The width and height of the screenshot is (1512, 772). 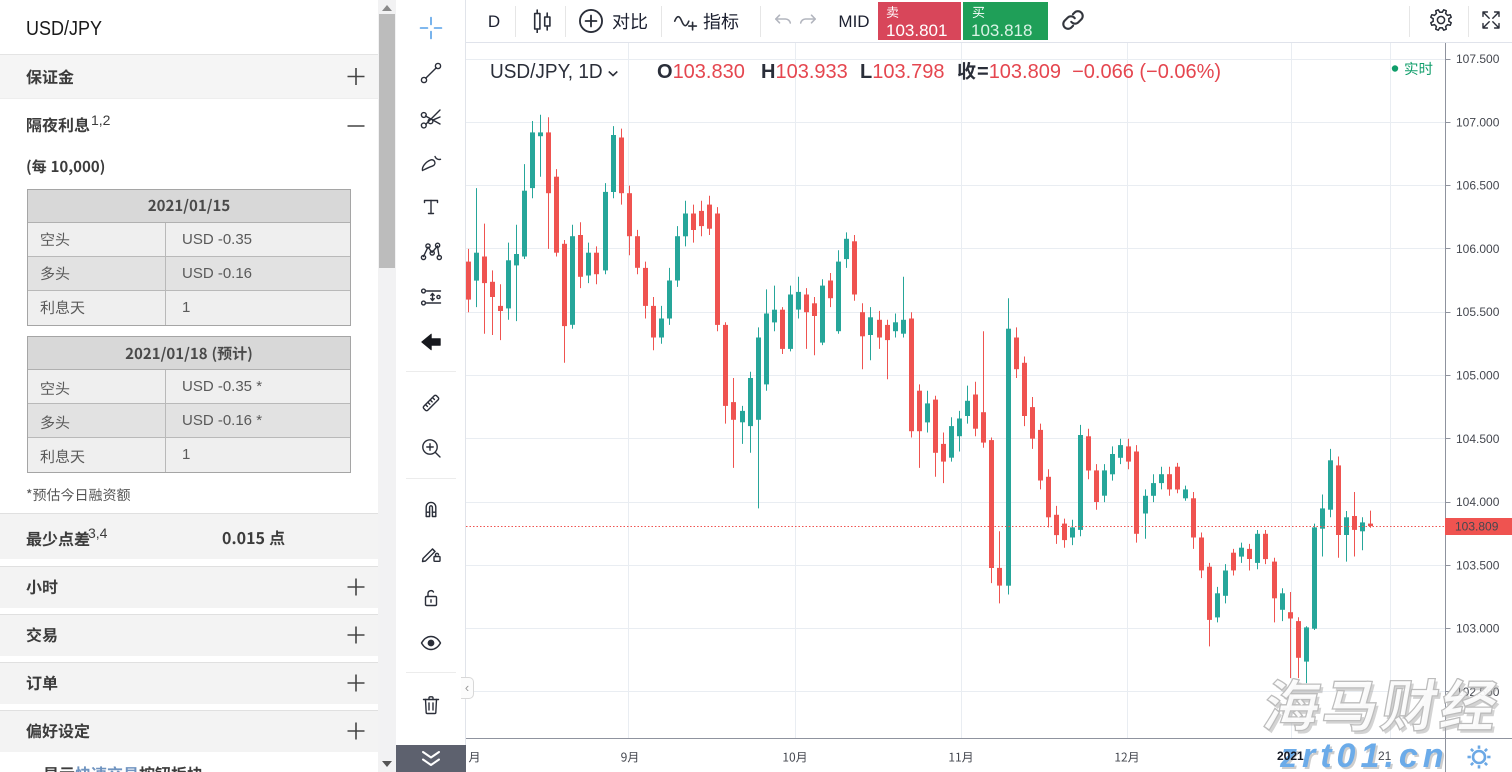 I want to click on svg-text: 103.500, so click(x=1478, y=565).